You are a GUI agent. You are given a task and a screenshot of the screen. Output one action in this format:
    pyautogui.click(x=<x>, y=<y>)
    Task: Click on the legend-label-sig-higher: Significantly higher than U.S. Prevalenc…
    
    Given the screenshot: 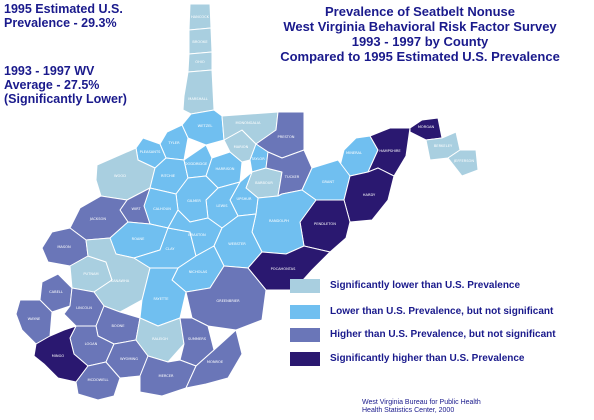 What is the action you would take?
    pyautogui.click(x=427, y=358)
    